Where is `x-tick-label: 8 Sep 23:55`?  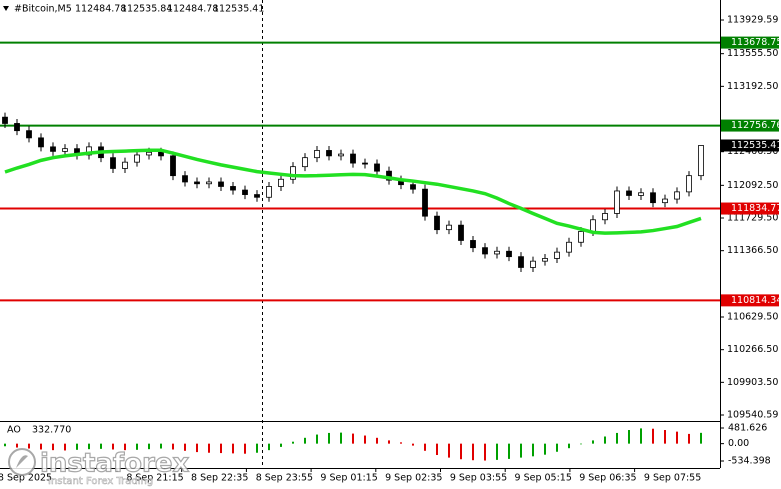
x-tick-label: 8 Sep 23:55 is located at coordinates (284, 478).